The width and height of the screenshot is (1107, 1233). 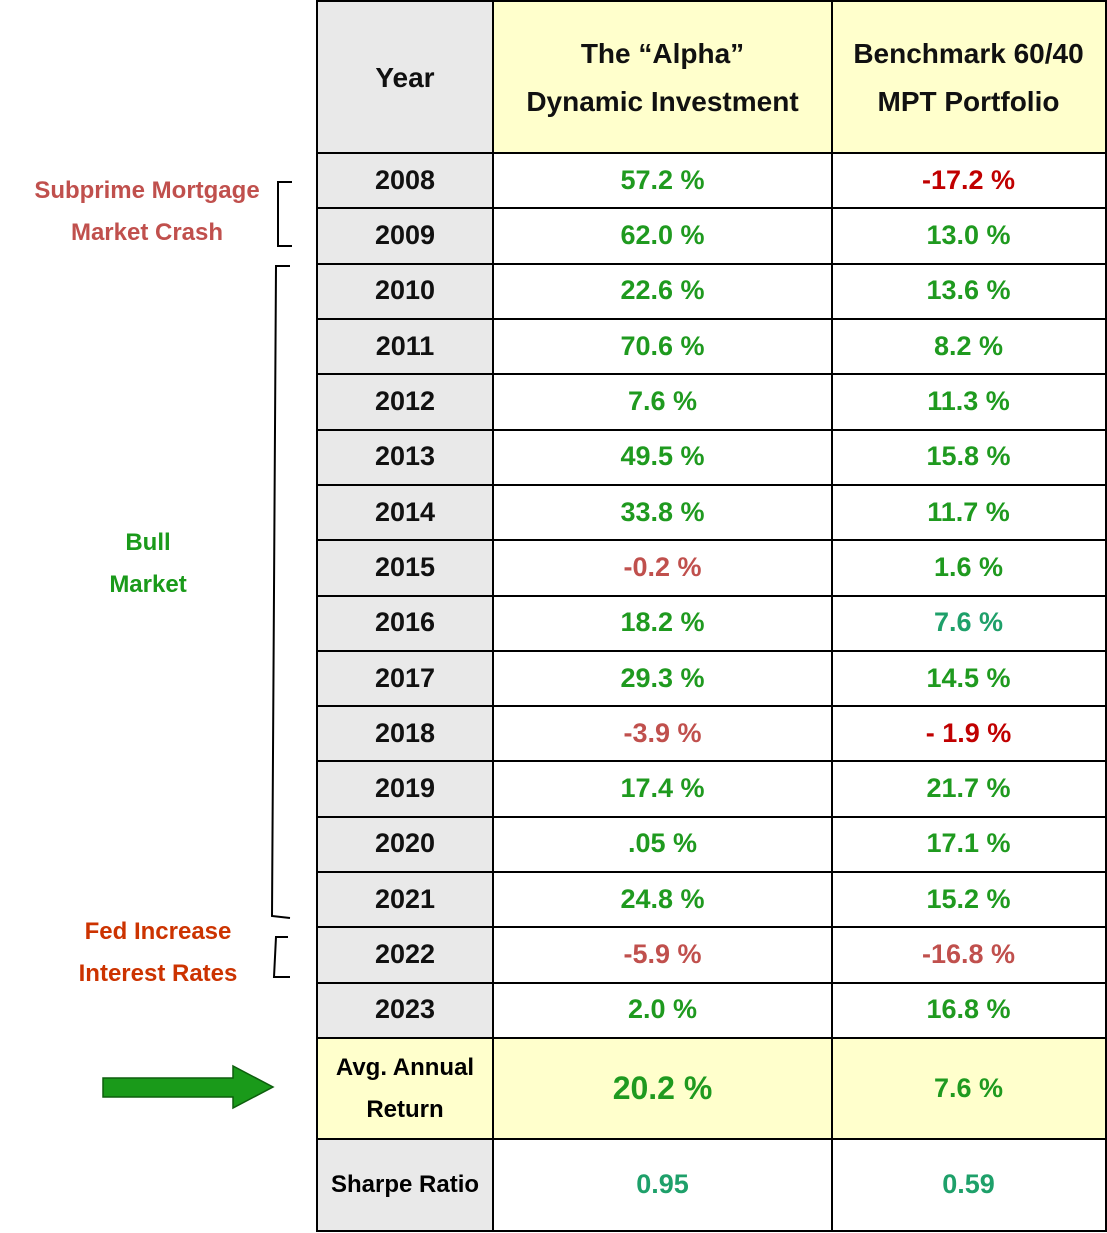 I want to click on avg-label-line2: Return, so click(x=405, y=1109).